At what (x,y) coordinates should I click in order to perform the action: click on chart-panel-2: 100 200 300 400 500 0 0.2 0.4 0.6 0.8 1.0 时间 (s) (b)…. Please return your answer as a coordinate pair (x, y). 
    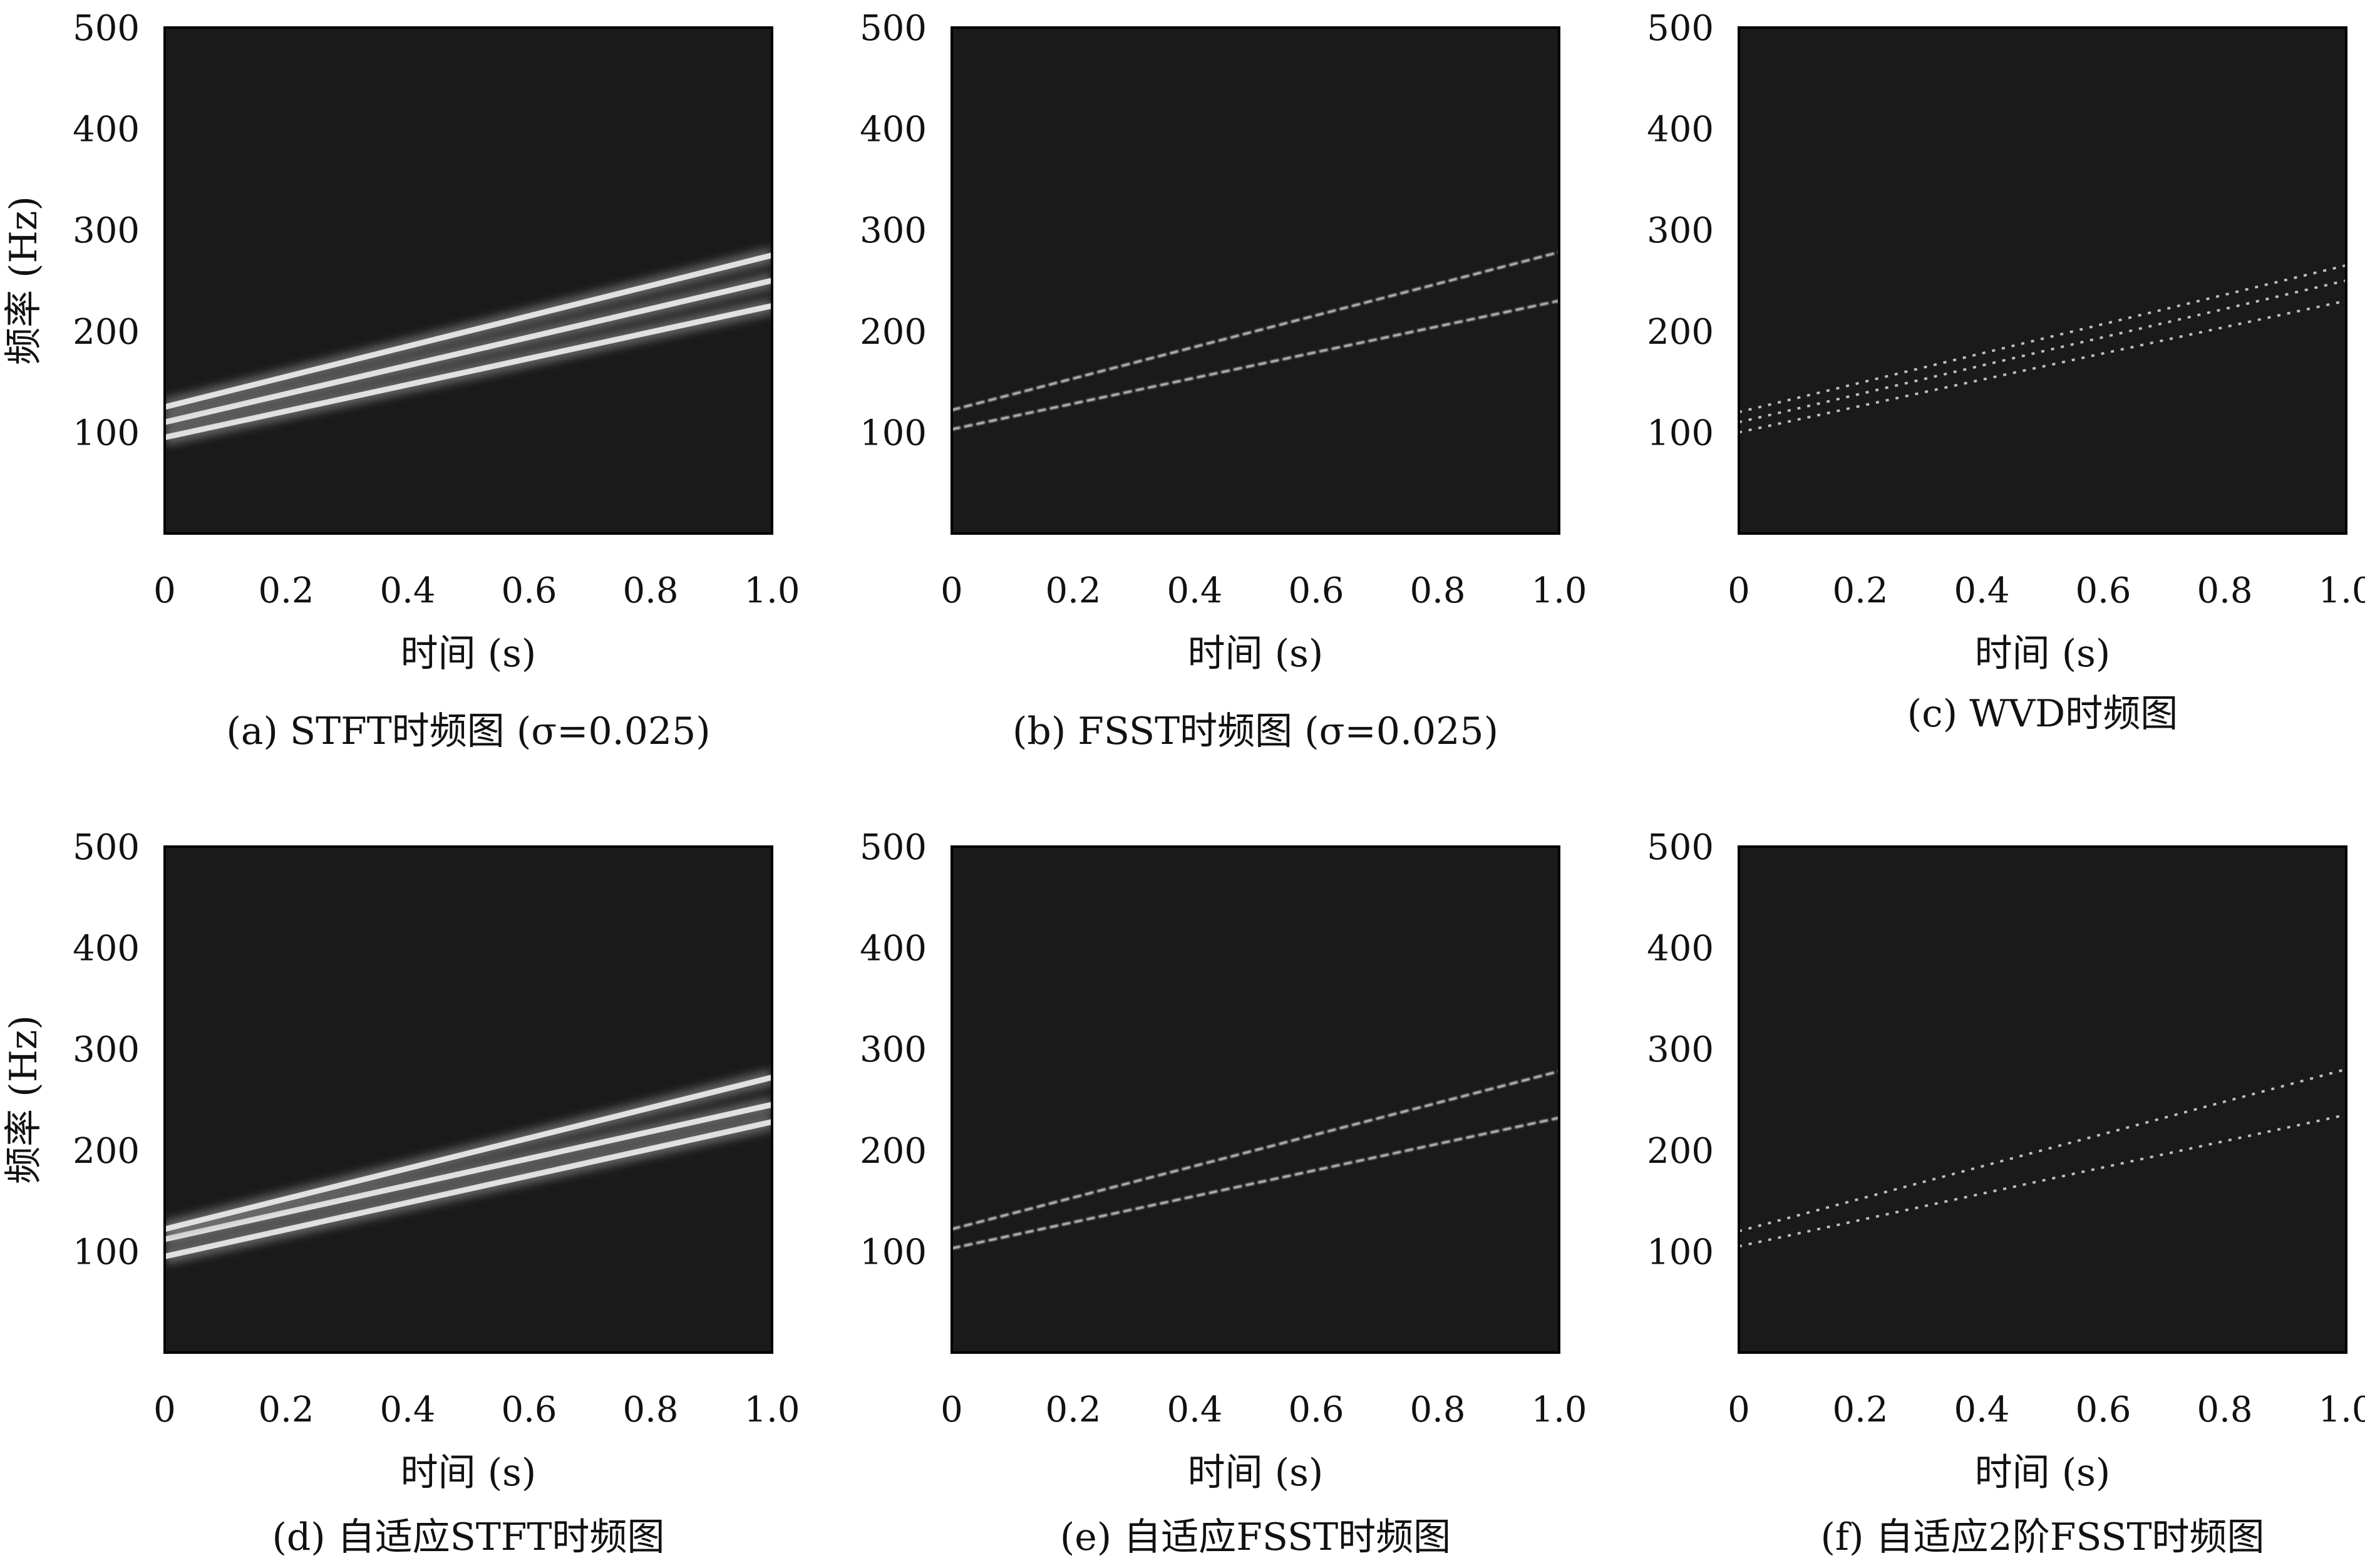
    Looking at the image, I should click on (1223, 380).